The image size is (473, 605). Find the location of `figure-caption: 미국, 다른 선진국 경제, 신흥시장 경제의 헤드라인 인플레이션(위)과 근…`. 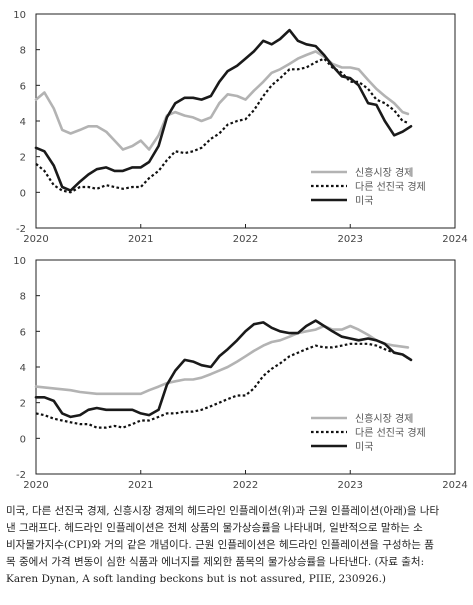

figure-caption: 미국, 다른 선진국 경제, 신흥시장 경제의 헤드라인 인플레이션(위)과 근… is located at coordinates (236, 545).